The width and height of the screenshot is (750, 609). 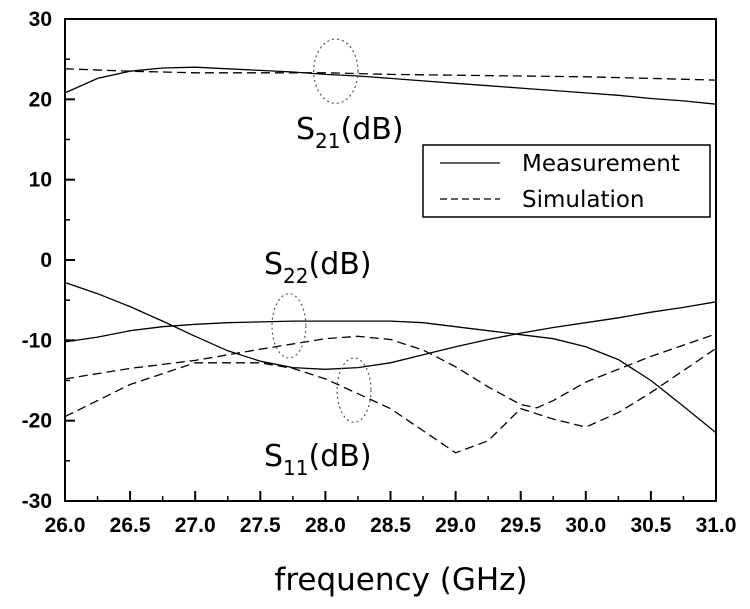 I want to click on x-tick-label: 26.0, so click(x=65, y=525).